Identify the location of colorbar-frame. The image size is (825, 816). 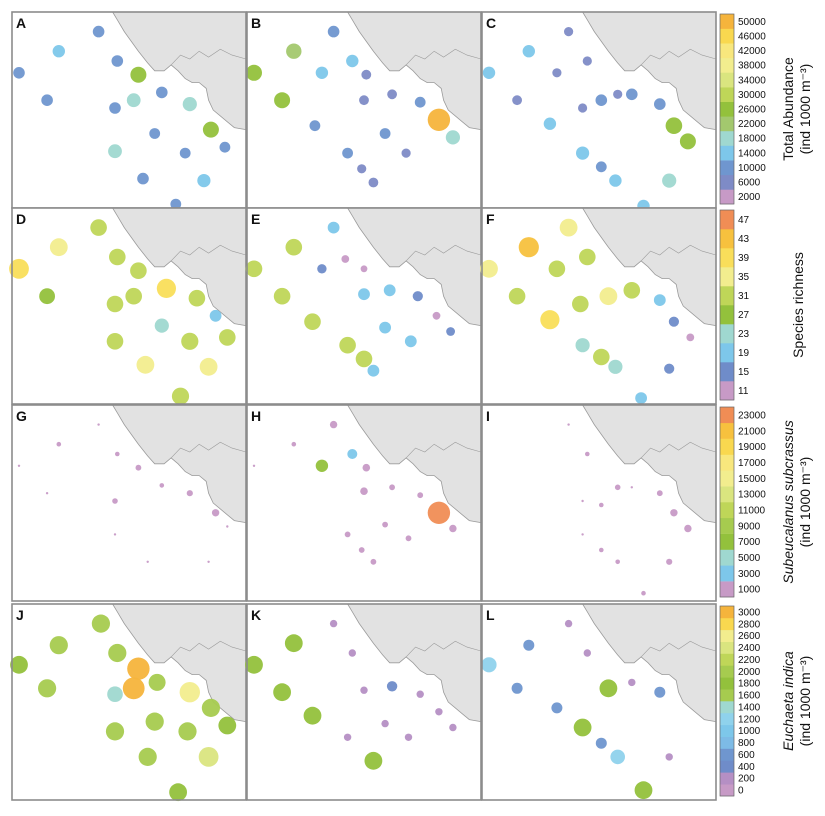
(727, 502).